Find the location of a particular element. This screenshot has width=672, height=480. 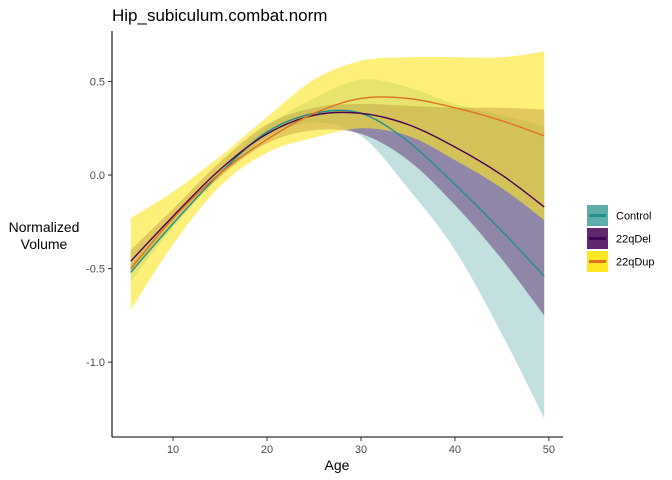

y-tick-label: -1.0 is located at coordinates (95, 363).